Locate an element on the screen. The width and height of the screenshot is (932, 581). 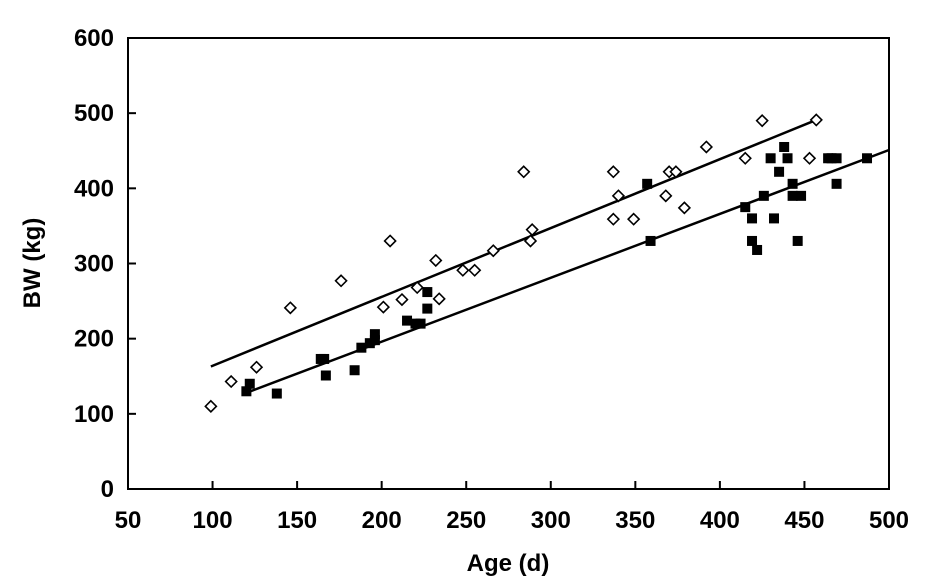
y-tick-label: 100 is located at coordinates (94, 414).